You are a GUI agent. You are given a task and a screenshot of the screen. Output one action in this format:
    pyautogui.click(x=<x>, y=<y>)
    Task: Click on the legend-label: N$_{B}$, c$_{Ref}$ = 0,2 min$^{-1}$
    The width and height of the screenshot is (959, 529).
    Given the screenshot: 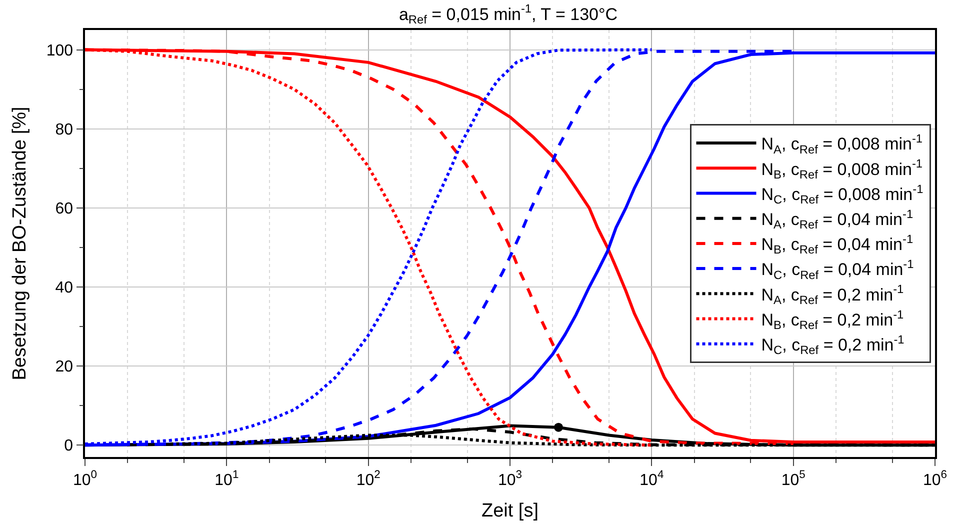 What is the action you would take?
    pyautogui.click(x=832, y=319)
    